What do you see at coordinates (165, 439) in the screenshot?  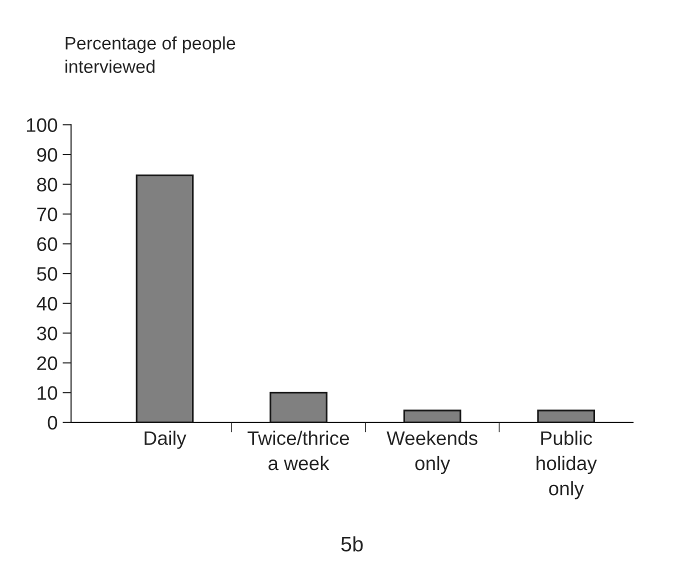 I see `x-tick-label: Daily` at bounding box center [165, 439].